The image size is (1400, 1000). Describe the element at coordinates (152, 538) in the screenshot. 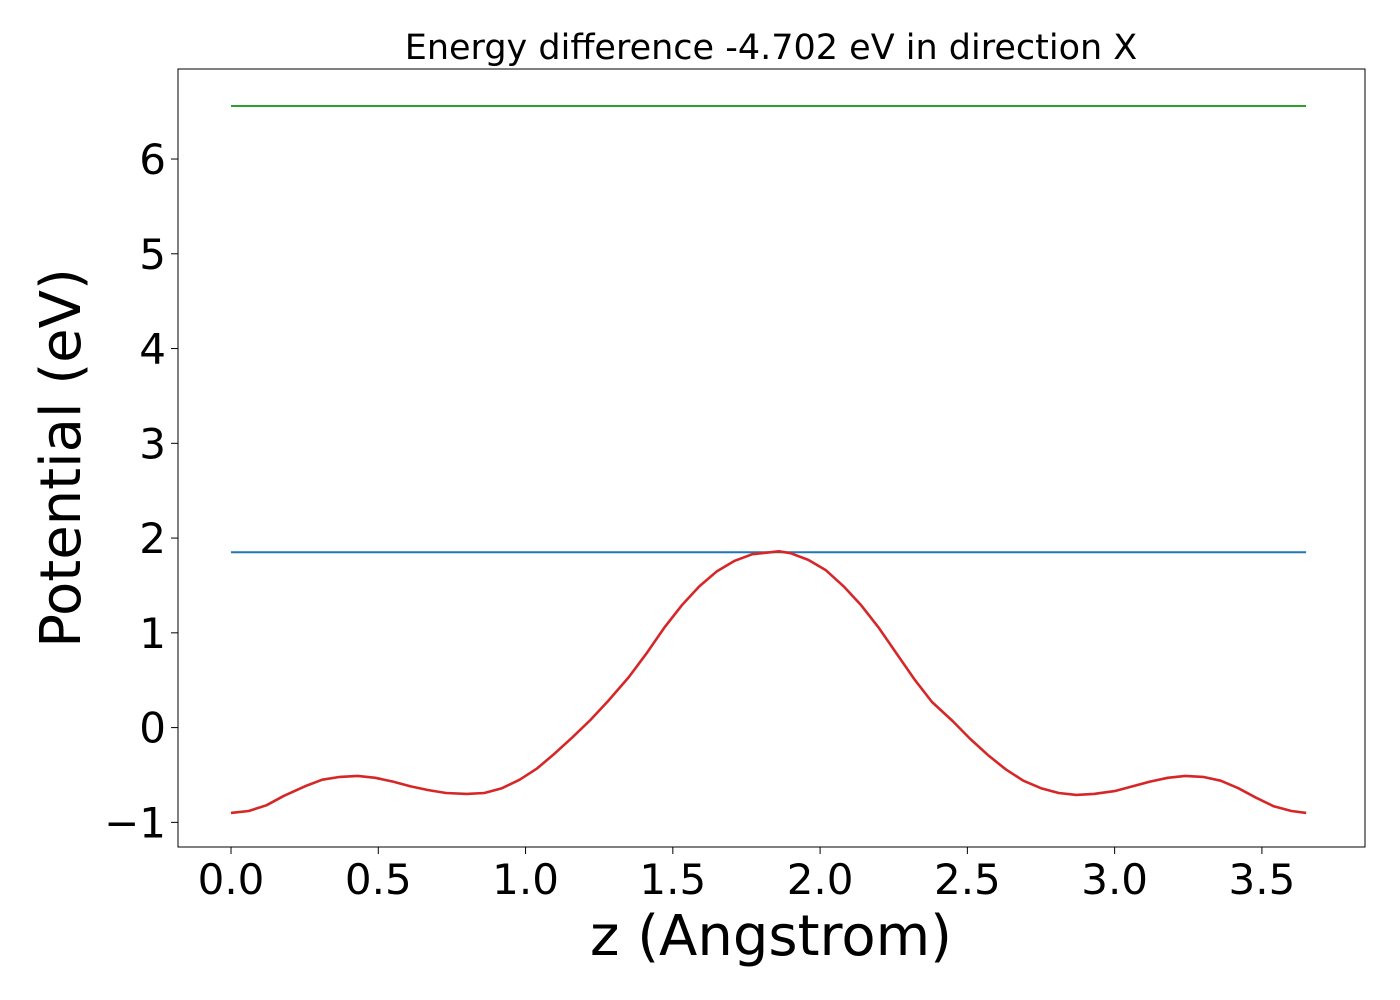

I see `y-tick-label: 2` at that location.